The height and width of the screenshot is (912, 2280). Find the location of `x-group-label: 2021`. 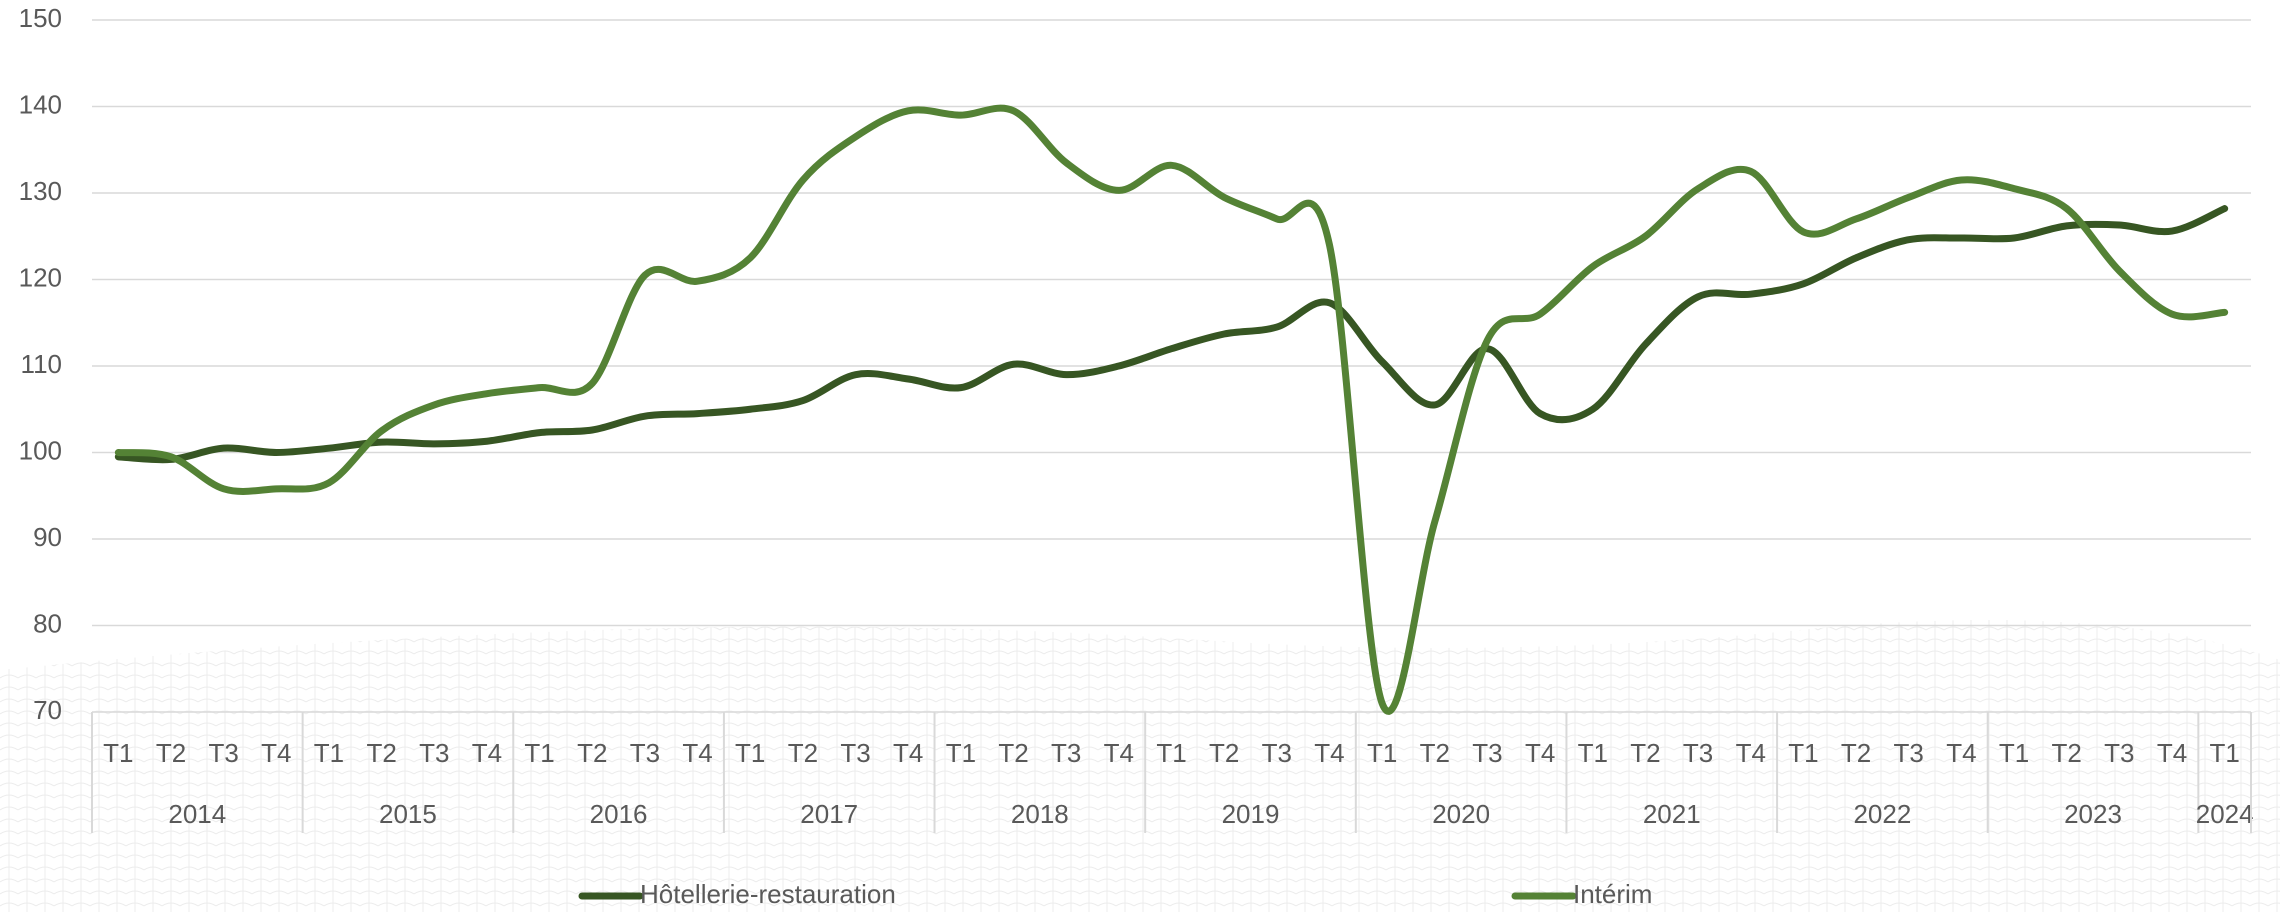

x-group-label: 2021 is located at coordinates (1672, 814).